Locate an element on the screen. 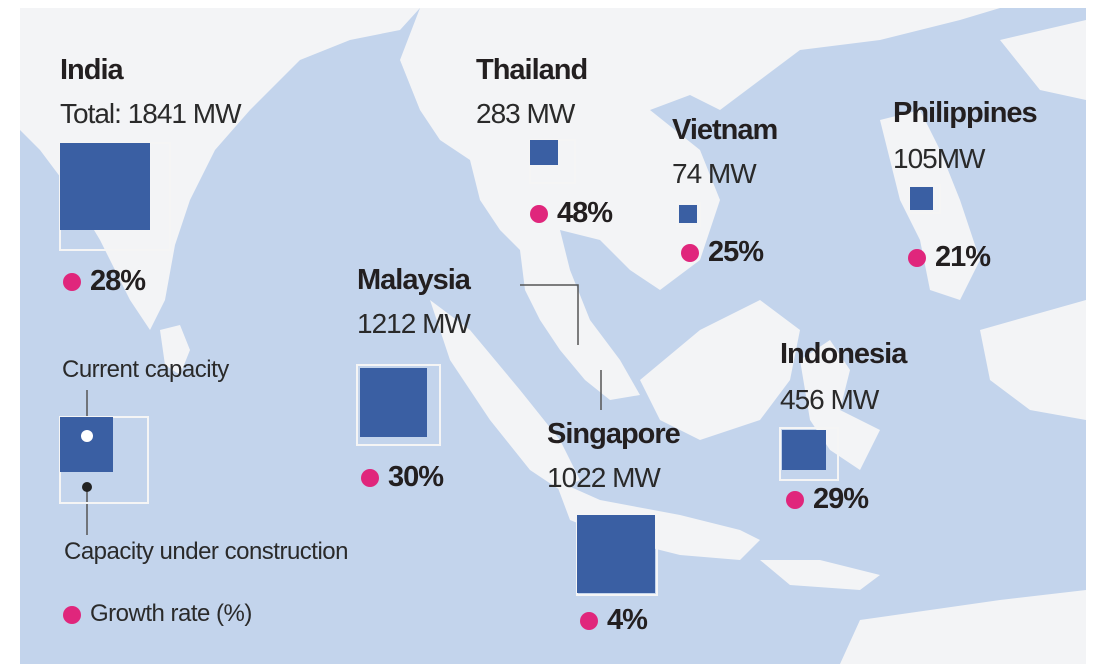 This screenshot has width=1094, height=671. country-name: Vietnam is located at coordinates (725, 130).